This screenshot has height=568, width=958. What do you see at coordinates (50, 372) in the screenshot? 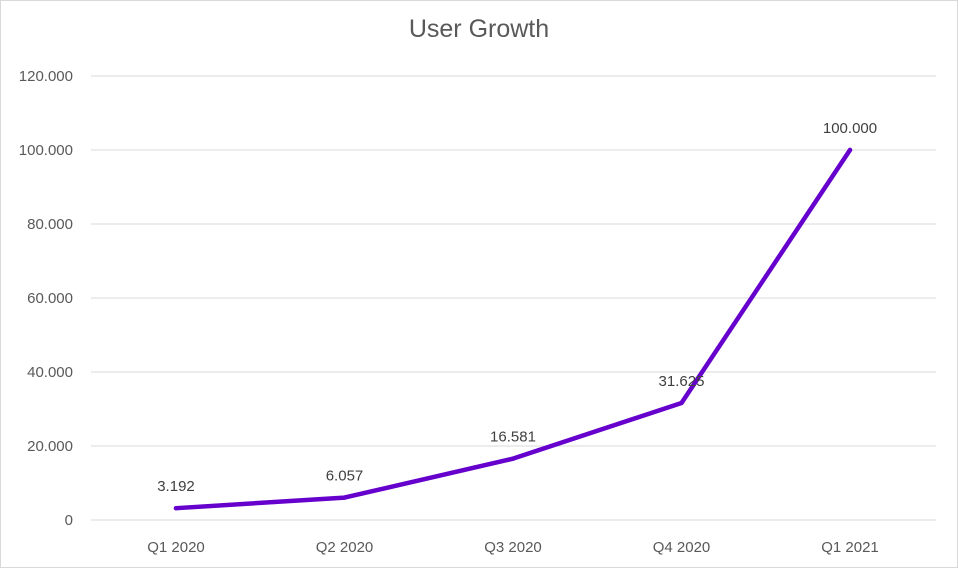
I see `y-tick-label: 40.000` at bounding box center [50, 372].